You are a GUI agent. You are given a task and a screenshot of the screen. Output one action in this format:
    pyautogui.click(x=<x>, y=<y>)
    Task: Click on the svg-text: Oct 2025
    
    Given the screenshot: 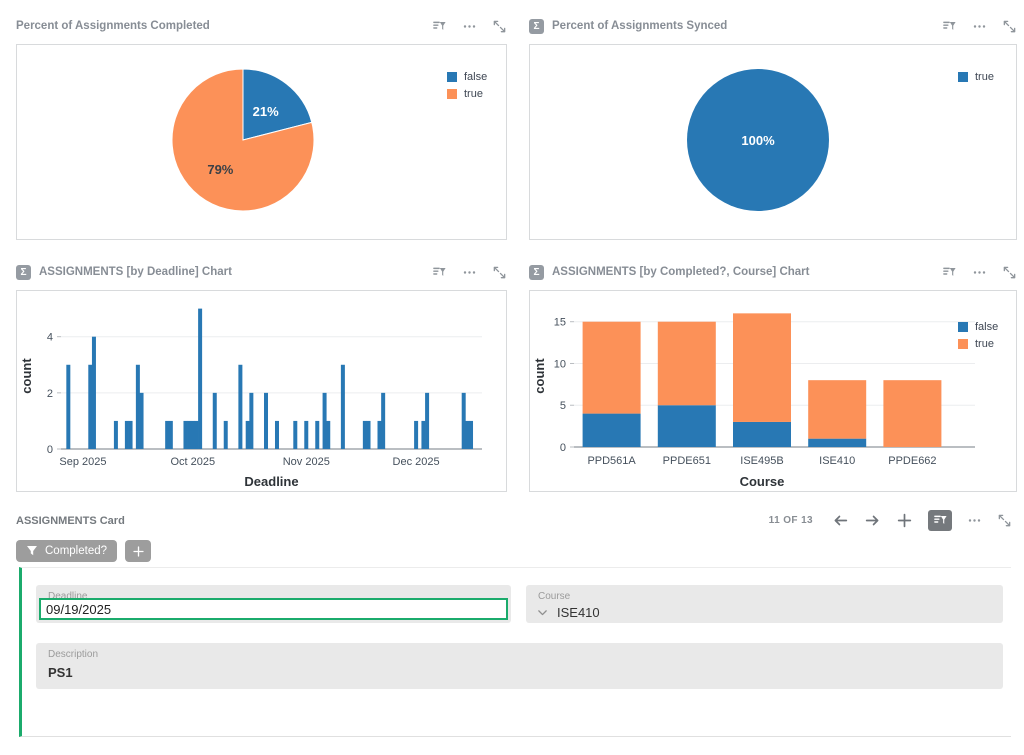 What is the action you would take?
    pyautogui.click(x=192, y=462)
    